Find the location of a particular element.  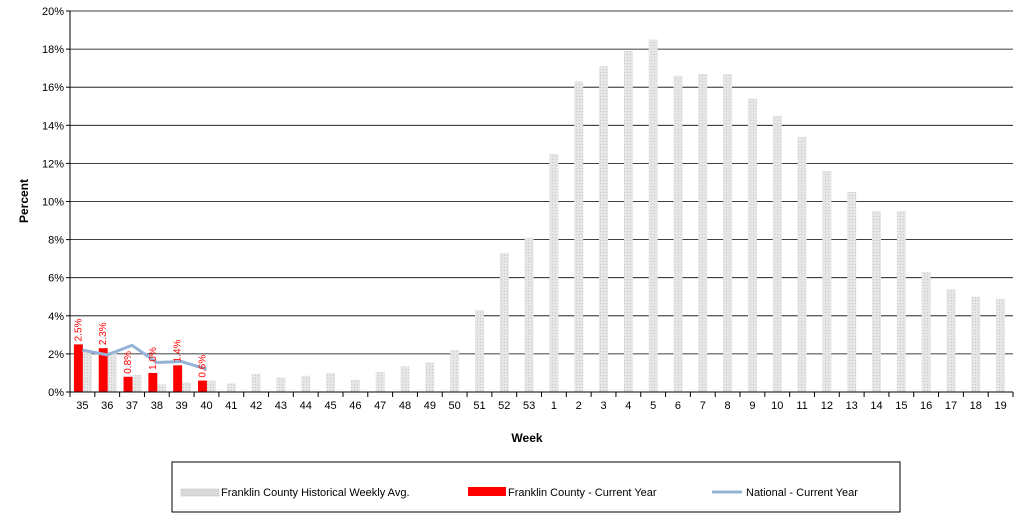

x-tick-label: 8 is located at coordinates (728, 406).